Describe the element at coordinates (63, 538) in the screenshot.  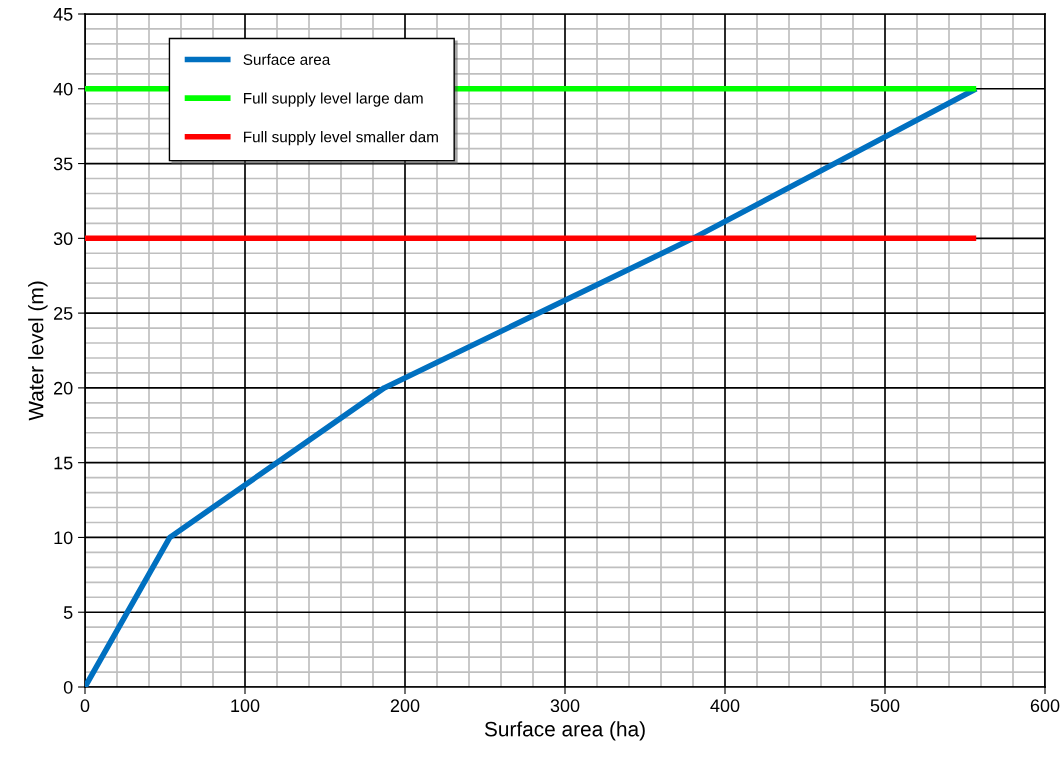
I see `y-tick-label: 10` at that location.